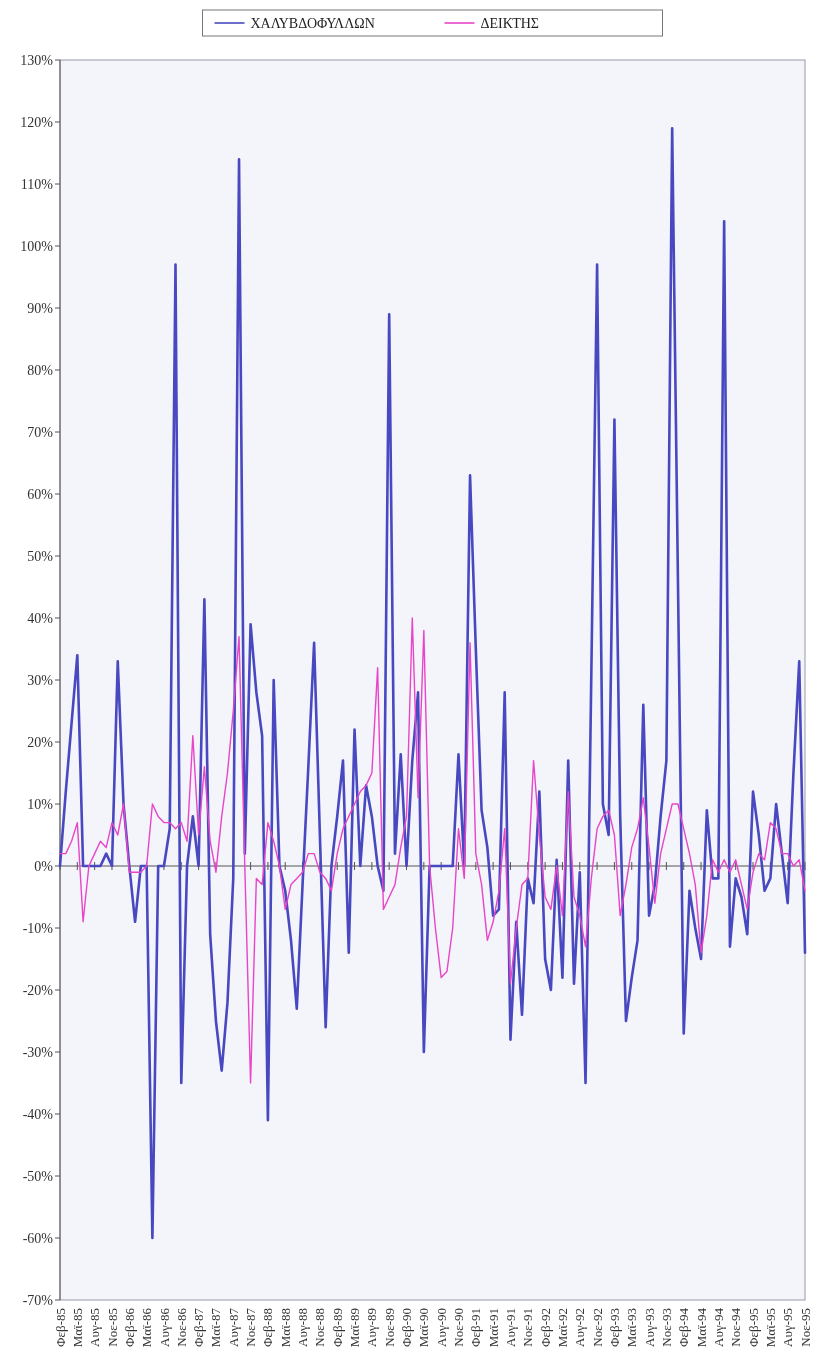 This screenshot has height=1370, width=819. Describe the element at coordinates (562, 1328) in the screenshot. I see `x-tick-label: Μαϊ-92` at that location.